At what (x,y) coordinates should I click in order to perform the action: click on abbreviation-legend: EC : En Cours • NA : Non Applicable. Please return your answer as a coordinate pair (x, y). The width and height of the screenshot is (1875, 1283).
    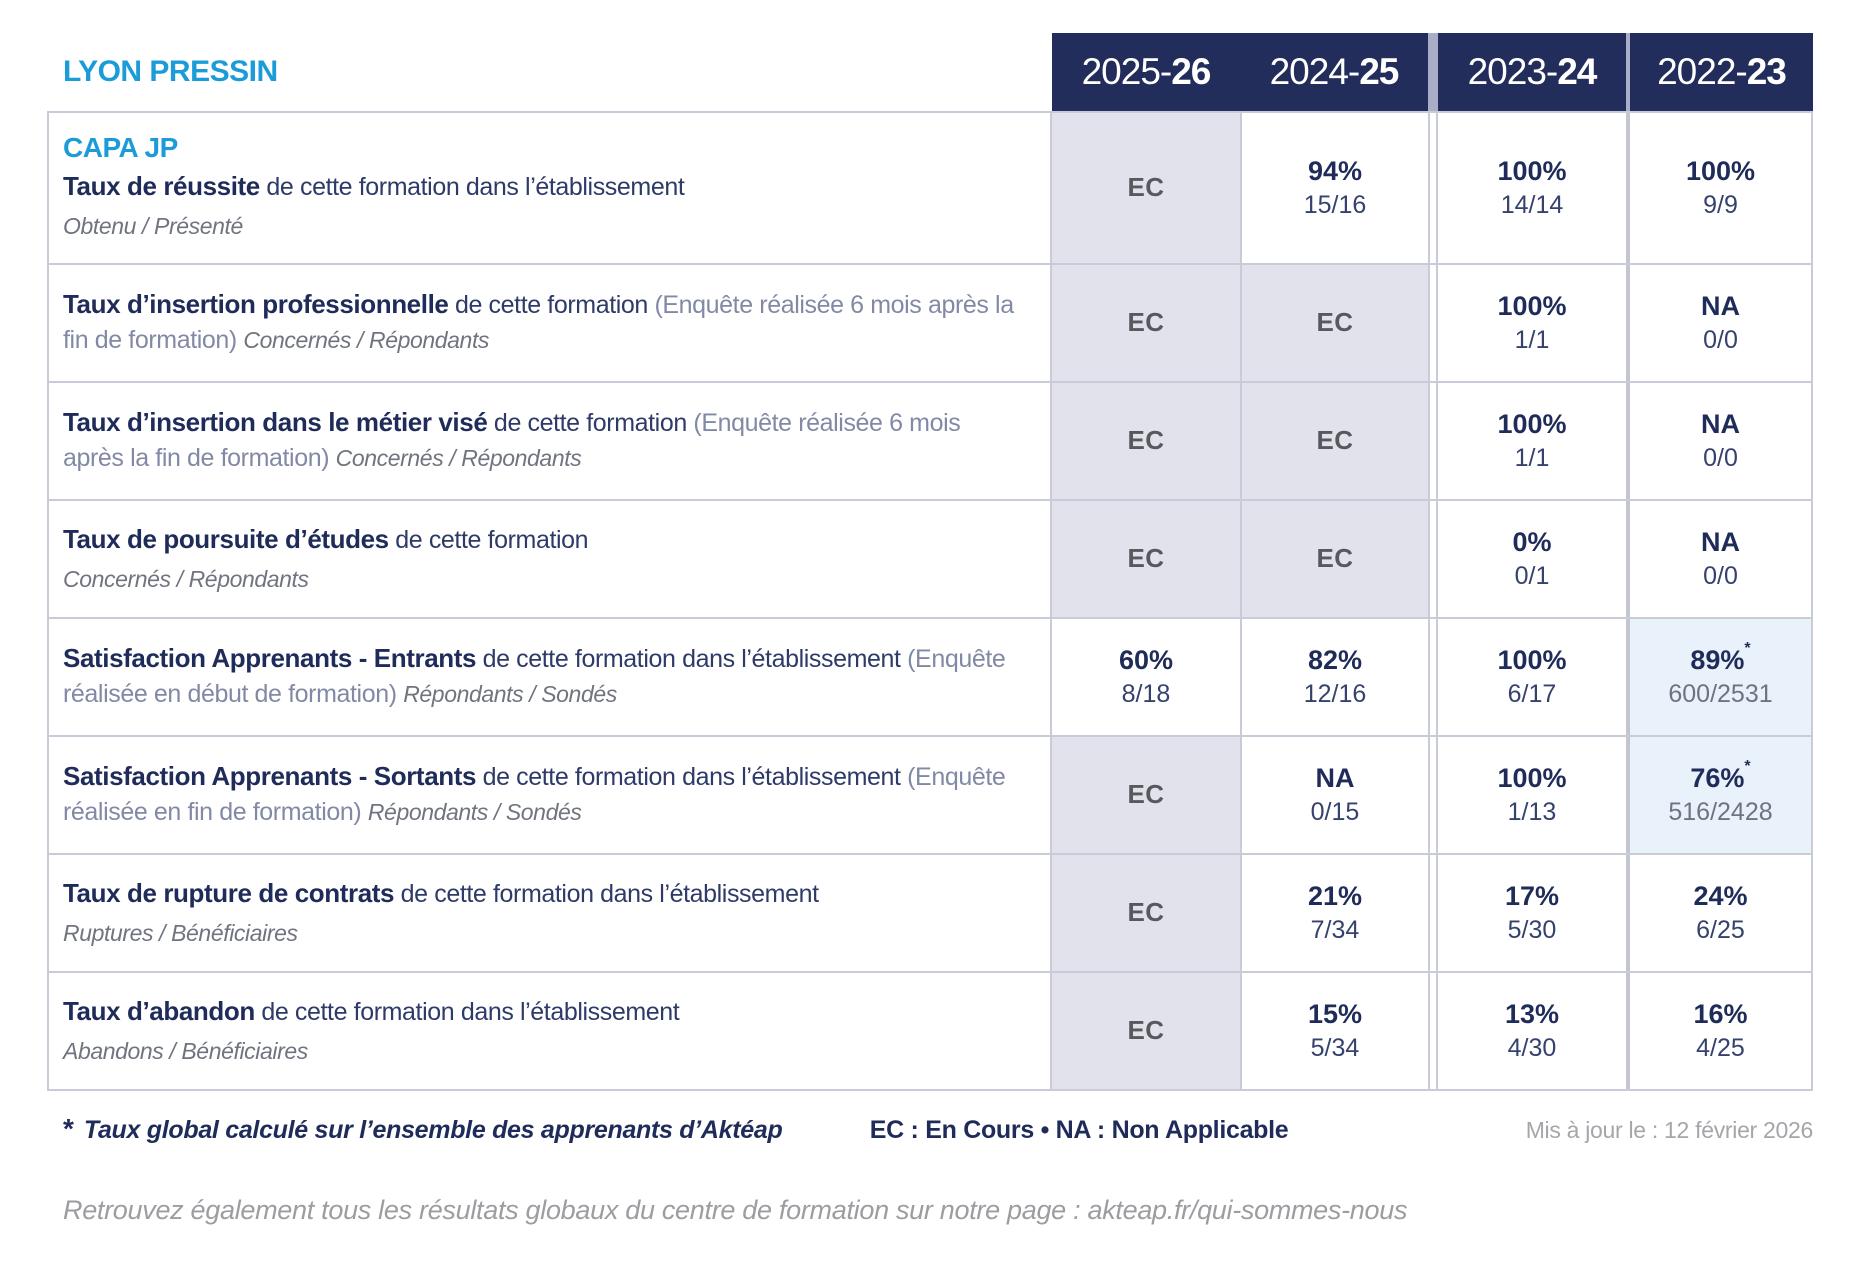
    Looking at the image, I should click on (1079, 1130).